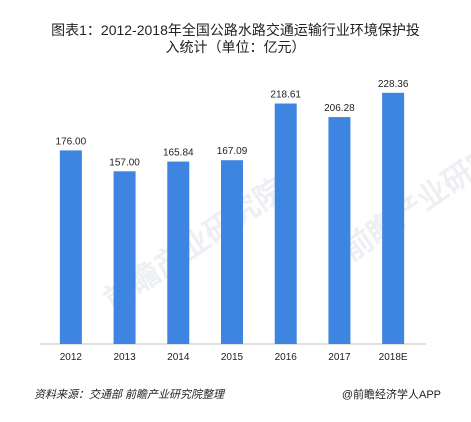 The image size is (471, 422). What do you see at coordinates (178, 153) in the screenshot?
I see `value-label-2014: 165.84` at bounding box center [178, 153].